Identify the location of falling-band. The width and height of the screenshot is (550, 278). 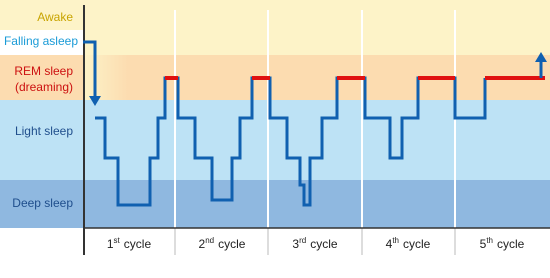
(105, 77).